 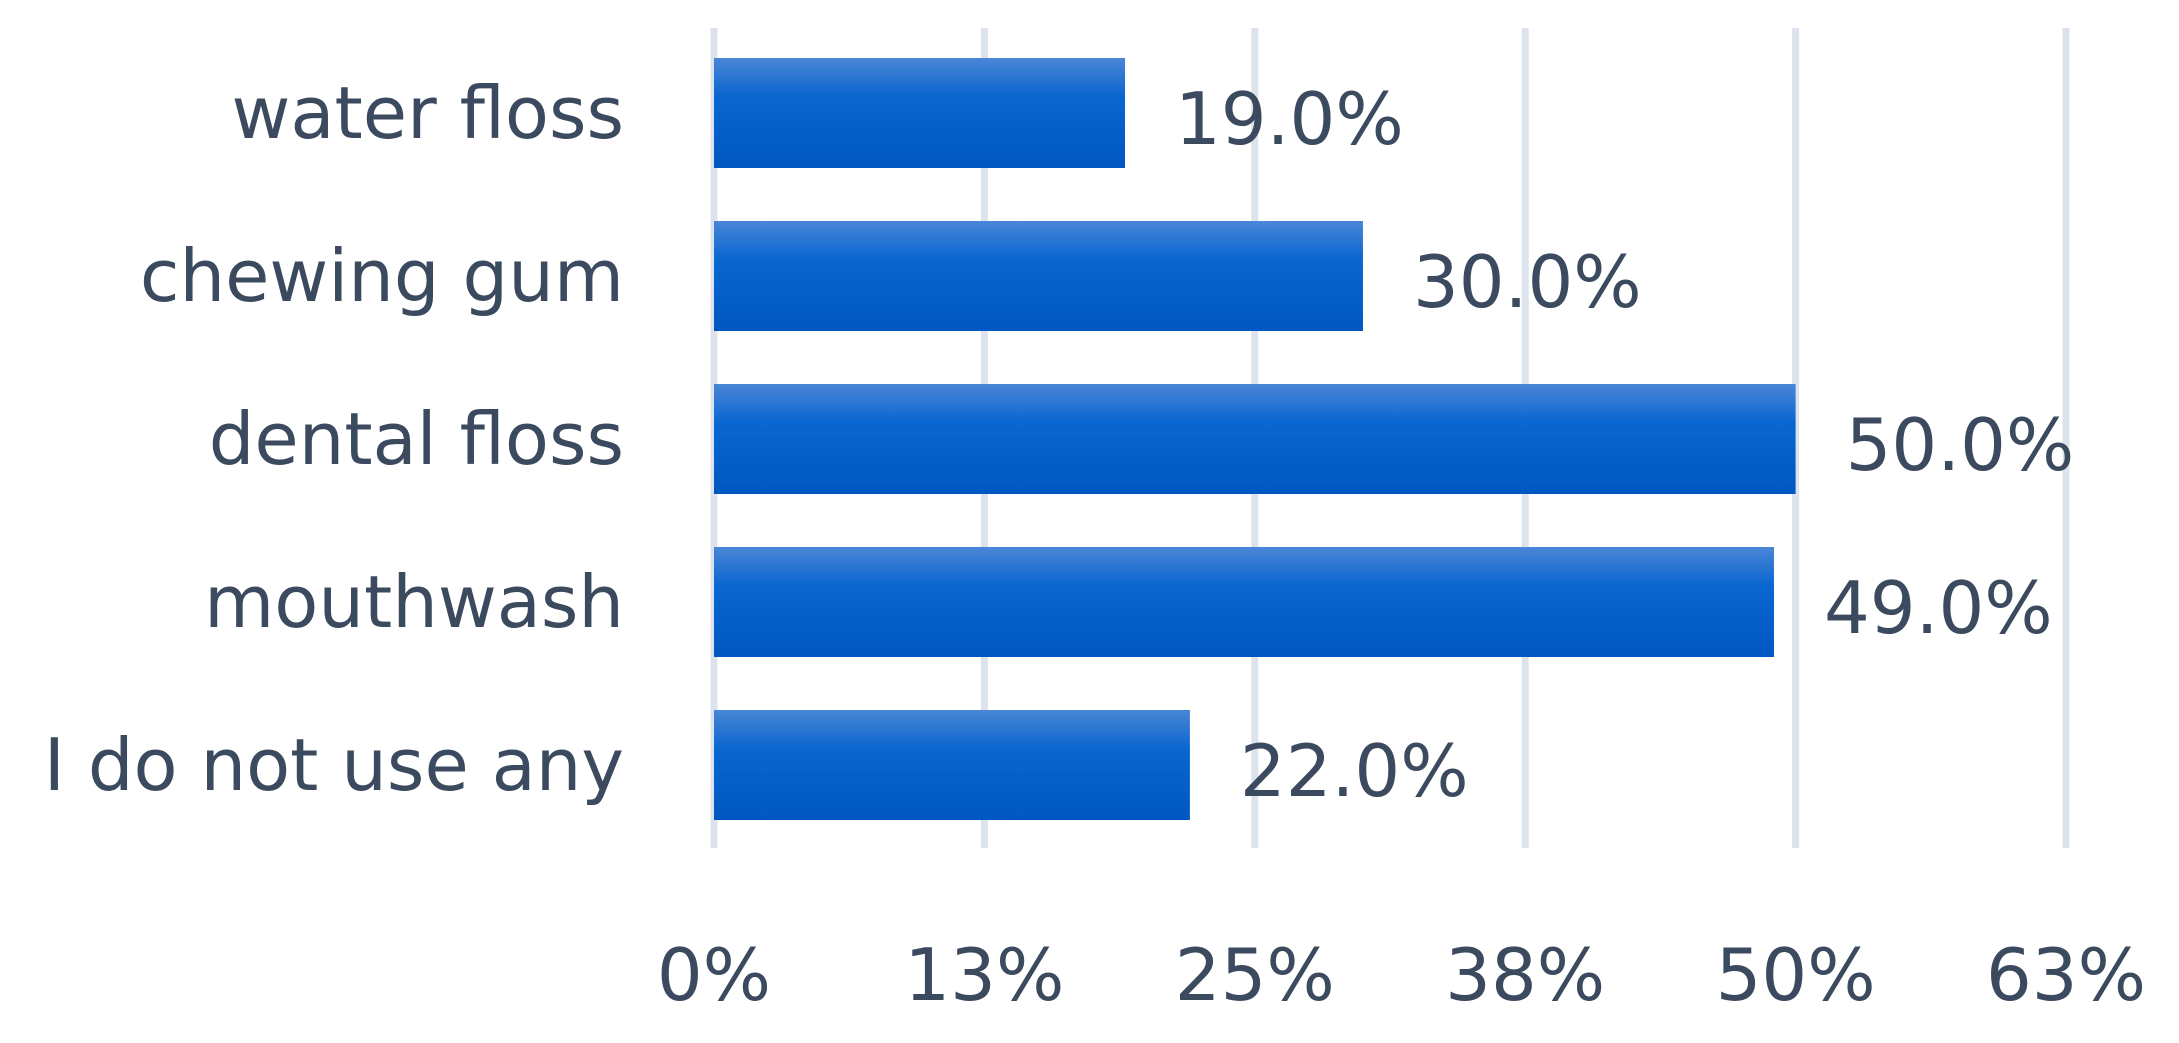 I want to click on value-label-4: 22.0%, so click(x=1354, y=771).